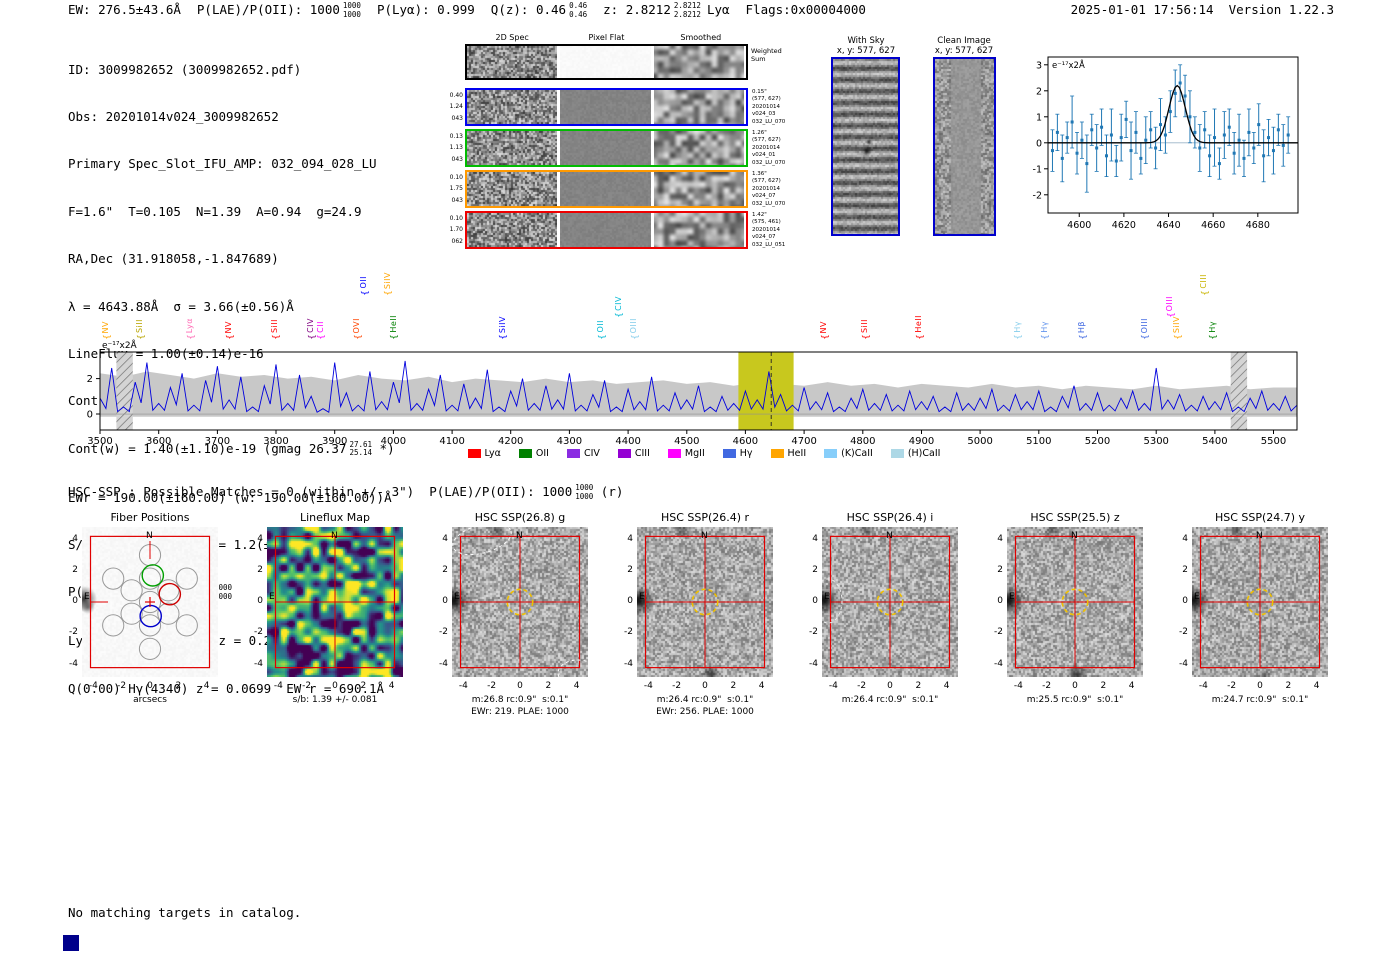 This screenshot has height=953, width=1400. I want to click on cutout-title: Fiber Positions, so click(150, 517).